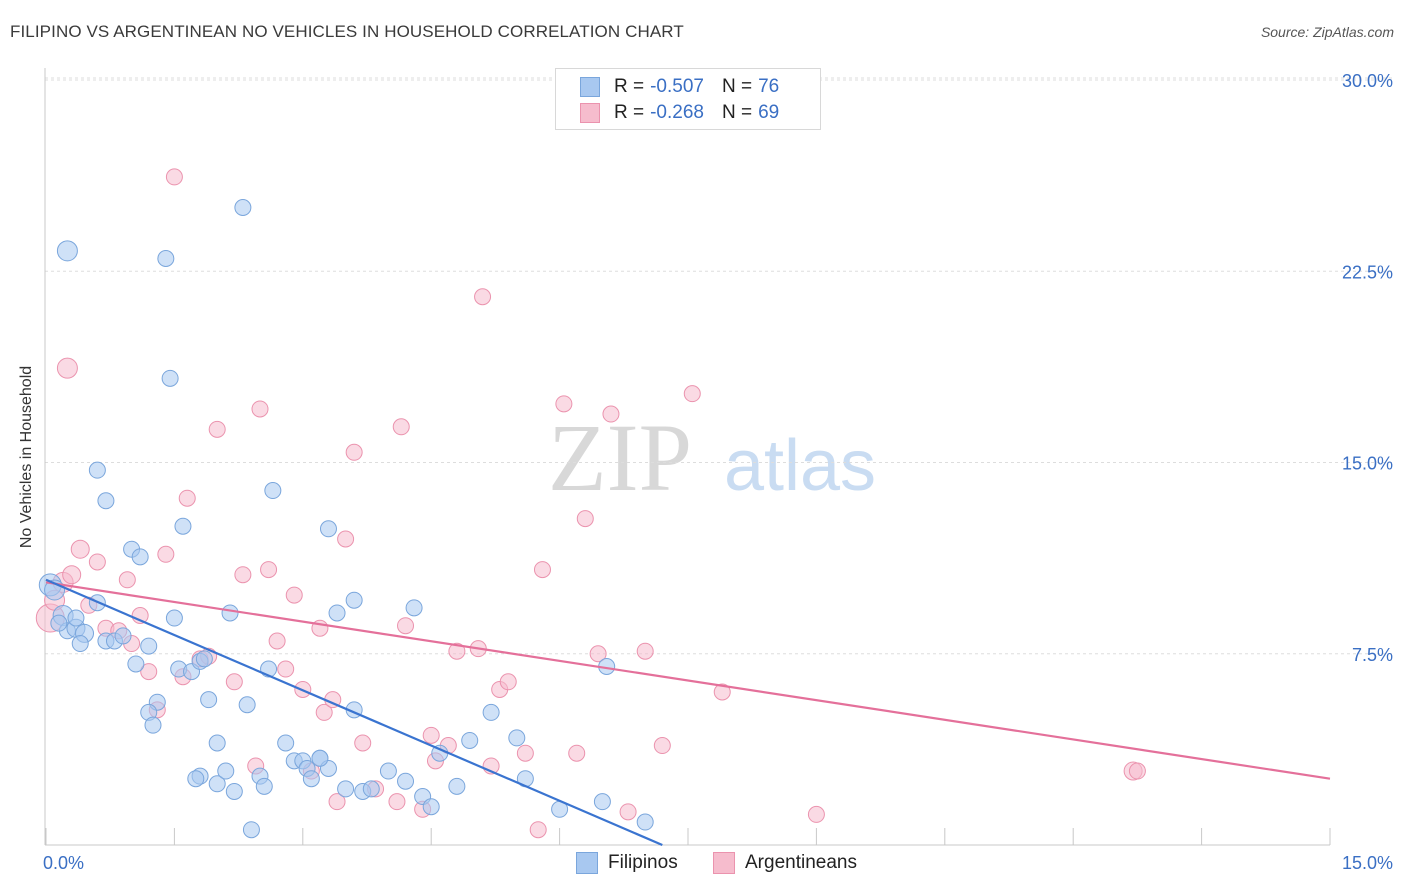 This screenshot has height=892, width=1406. I want to click on legend-item-argentineans: Argentineans, so click(785, 863).